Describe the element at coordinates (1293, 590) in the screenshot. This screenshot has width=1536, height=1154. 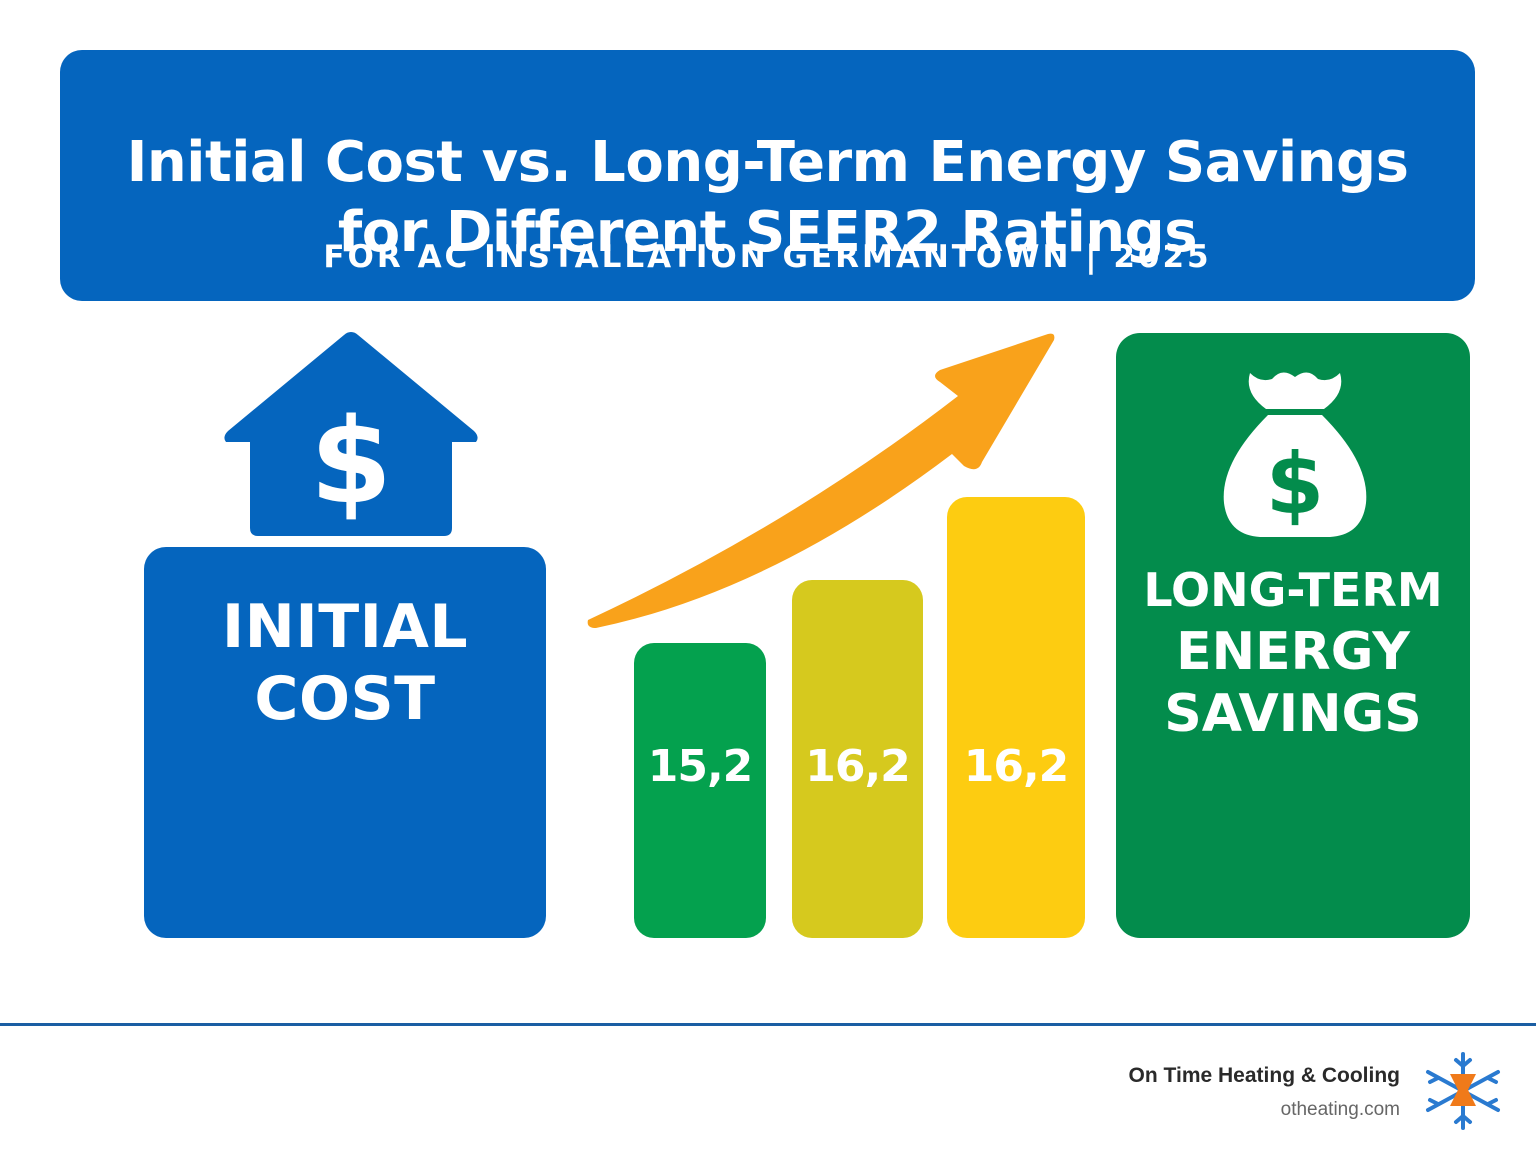
I see `savings-label-line-1: LONG-TERM` at that location.